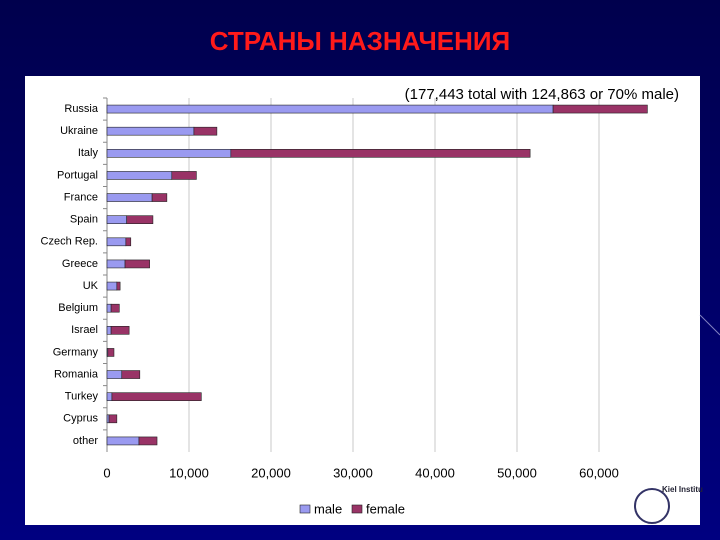 The width and height of the screenshot is (720, 540). Describe the element at coordinates (106, 472) in the screenshot. I see `x-tick-label: 0` at that location.